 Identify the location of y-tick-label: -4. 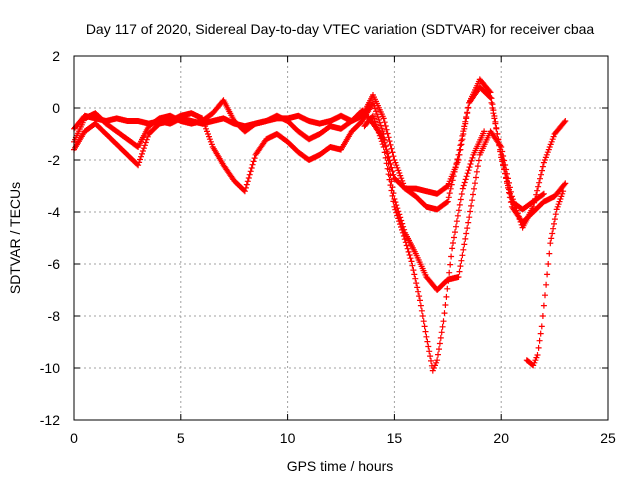
(54, 212).